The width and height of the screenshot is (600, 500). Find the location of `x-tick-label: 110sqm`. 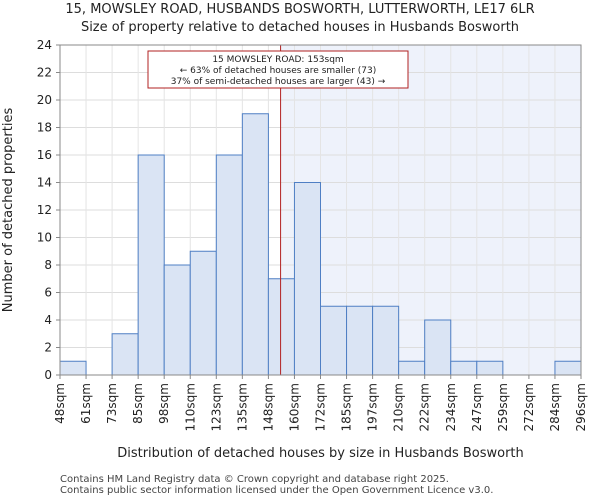

x-tick-label: 110sqm is located at coordinates (190, 407).